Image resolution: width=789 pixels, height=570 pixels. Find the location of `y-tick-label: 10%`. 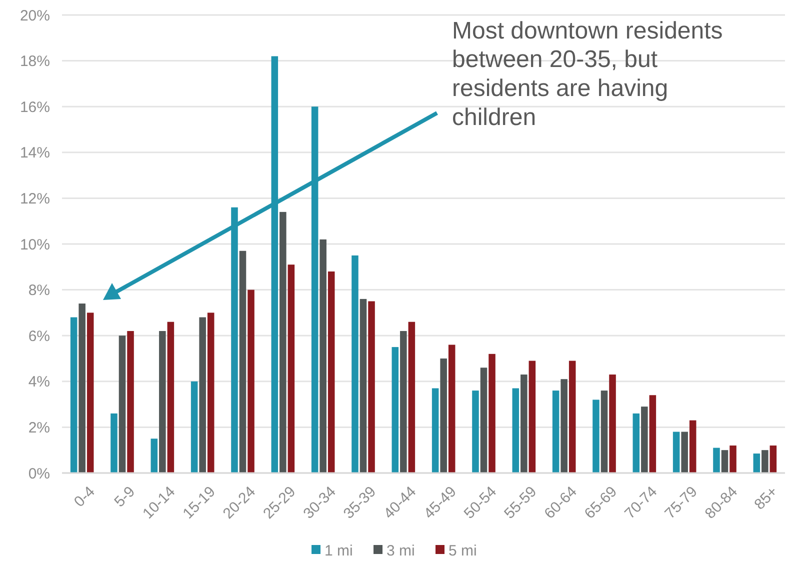

y-tick-label: 10% is located at coordinates (35, 245).